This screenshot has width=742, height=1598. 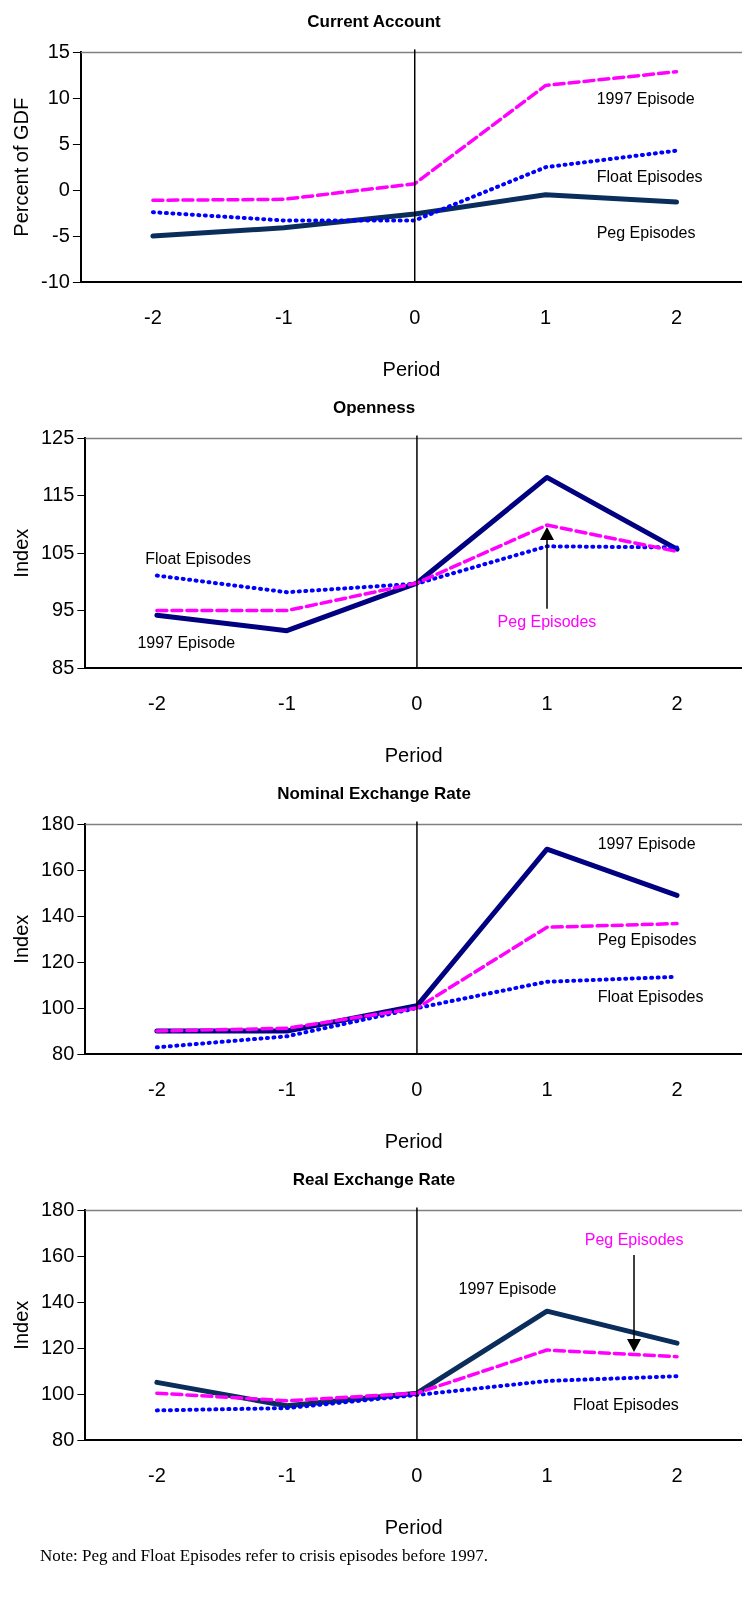 What do you see at coordinates (416, 1393) in the screenshot?
I see `line-series` at bounding box center [416, 1393].